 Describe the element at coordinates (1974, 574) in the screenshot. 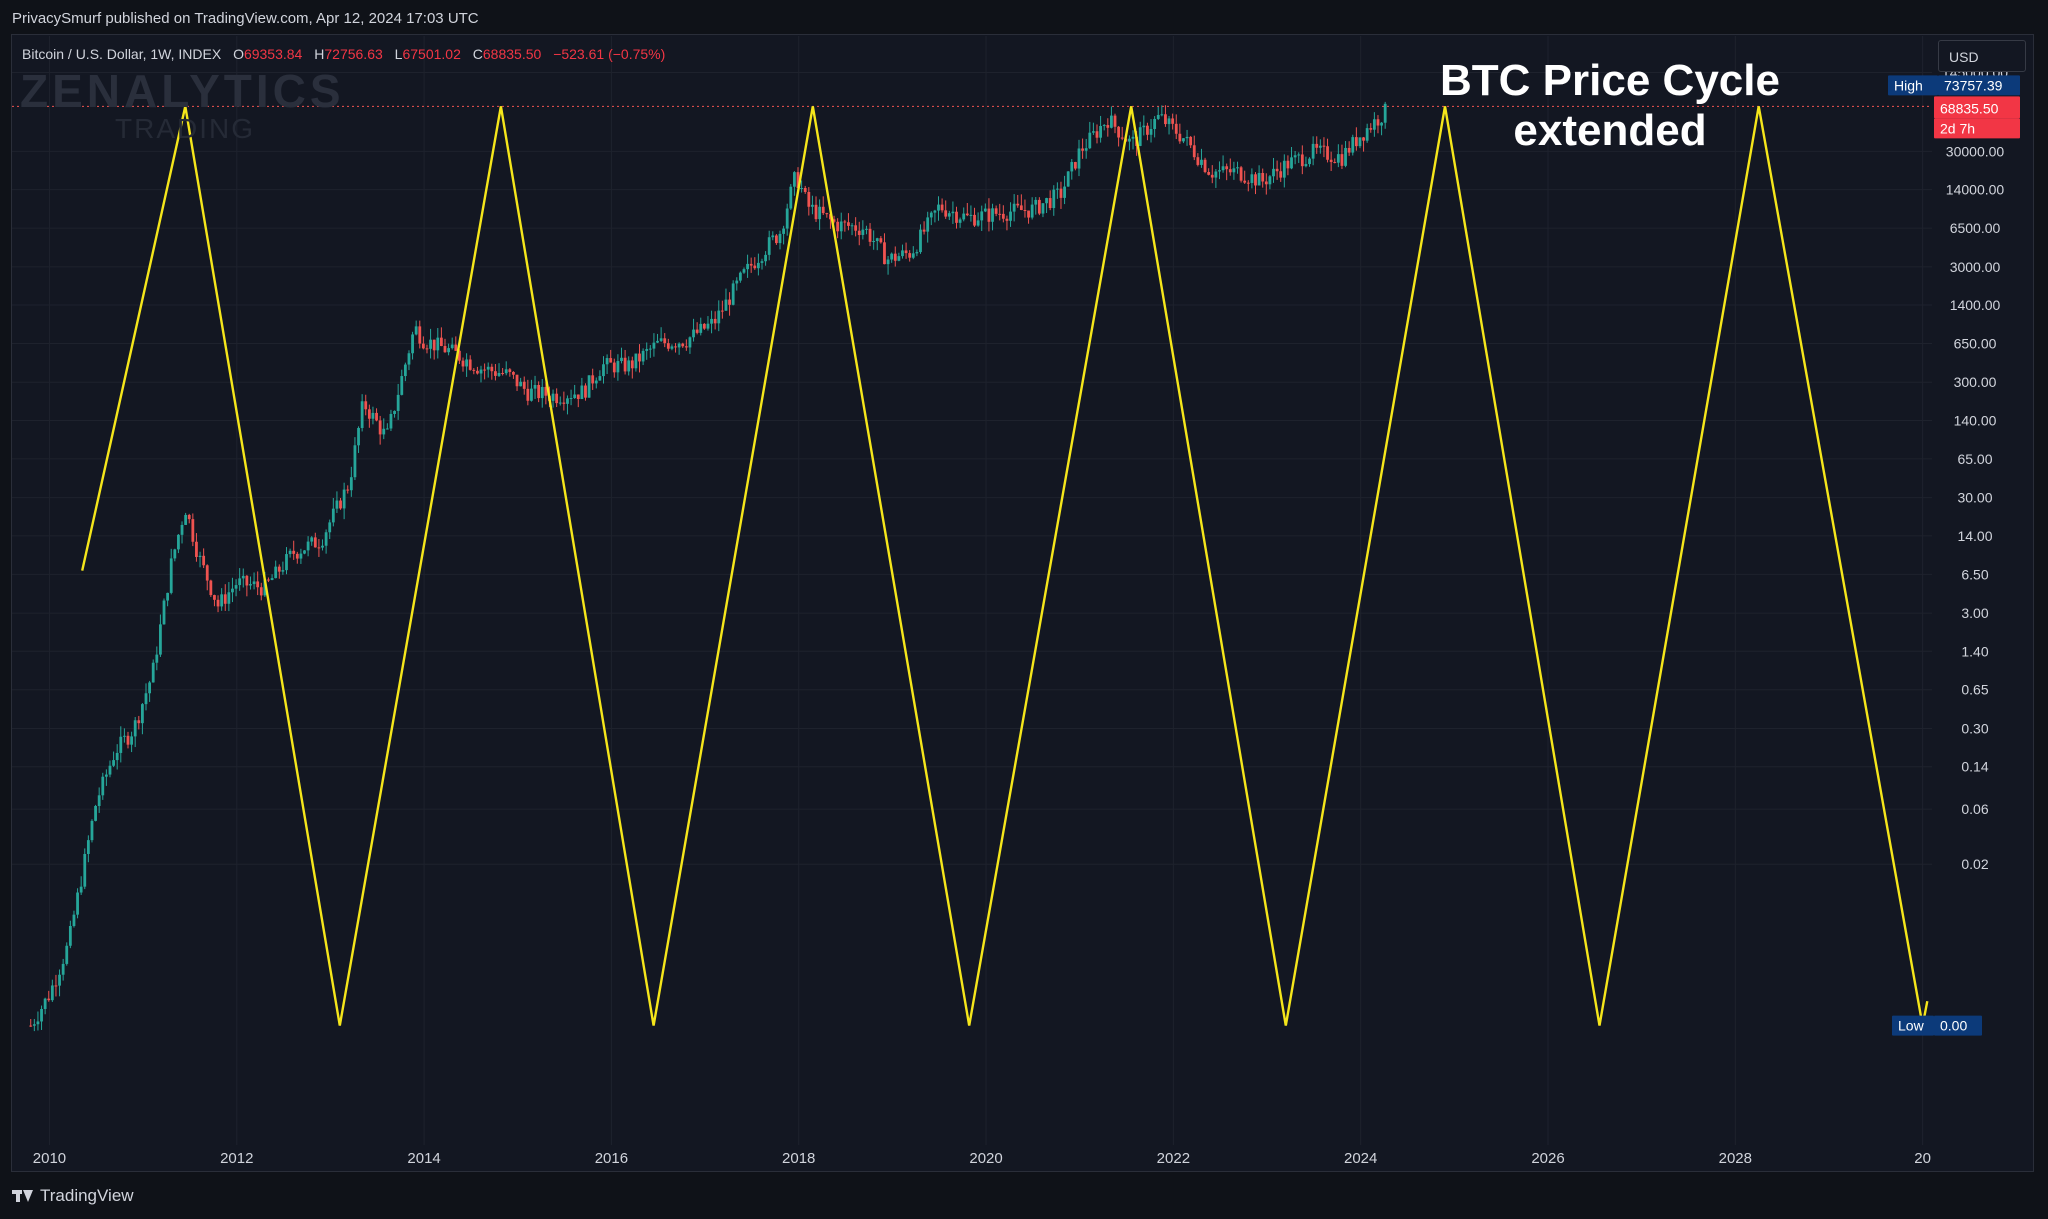

I see `y-tick-label: 6.50` at that location.